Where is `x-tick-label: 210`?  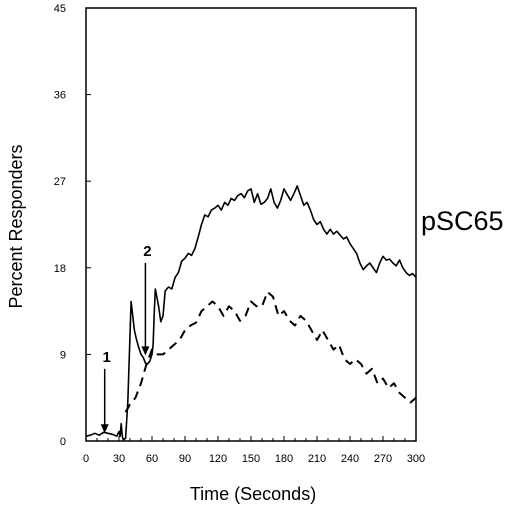 x-tick-label: 210 is located at coordinates (317, 459).